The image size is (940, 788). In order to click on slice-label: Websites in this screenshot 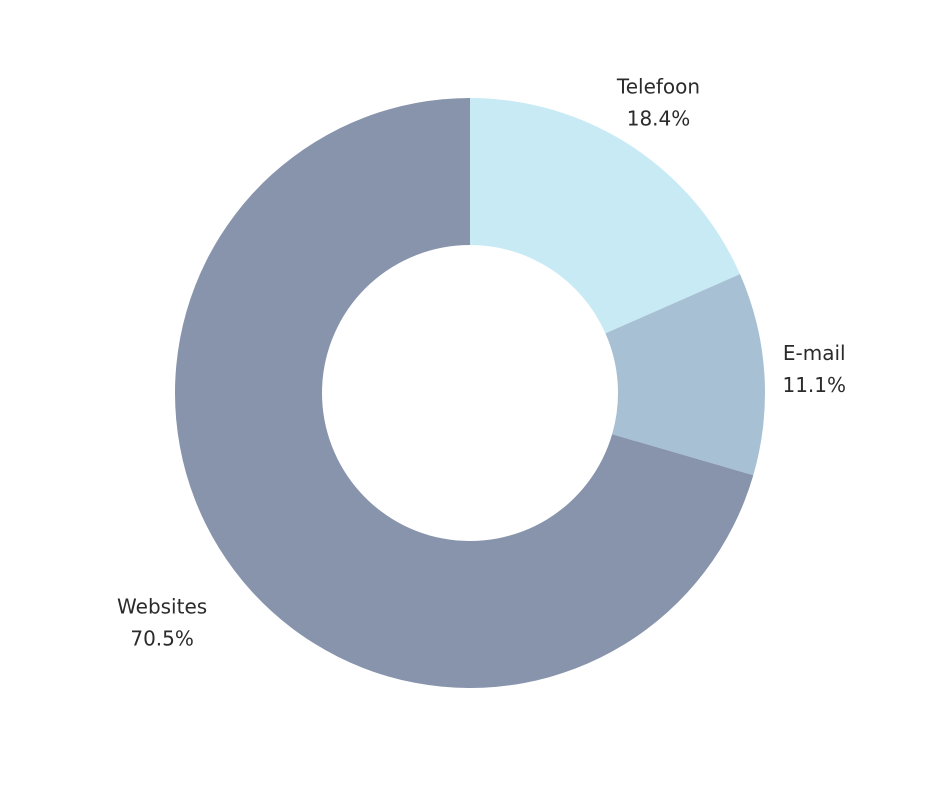, I will do `click(162, 607)`.